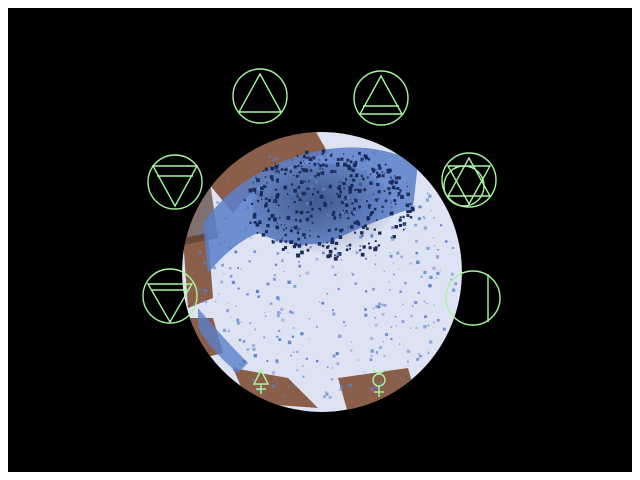 The image size is (640, 480). What do you see at coordinates (261, 381) in the screenshot?
I see `air-triangle-icon` at bounding box center [261, 381].